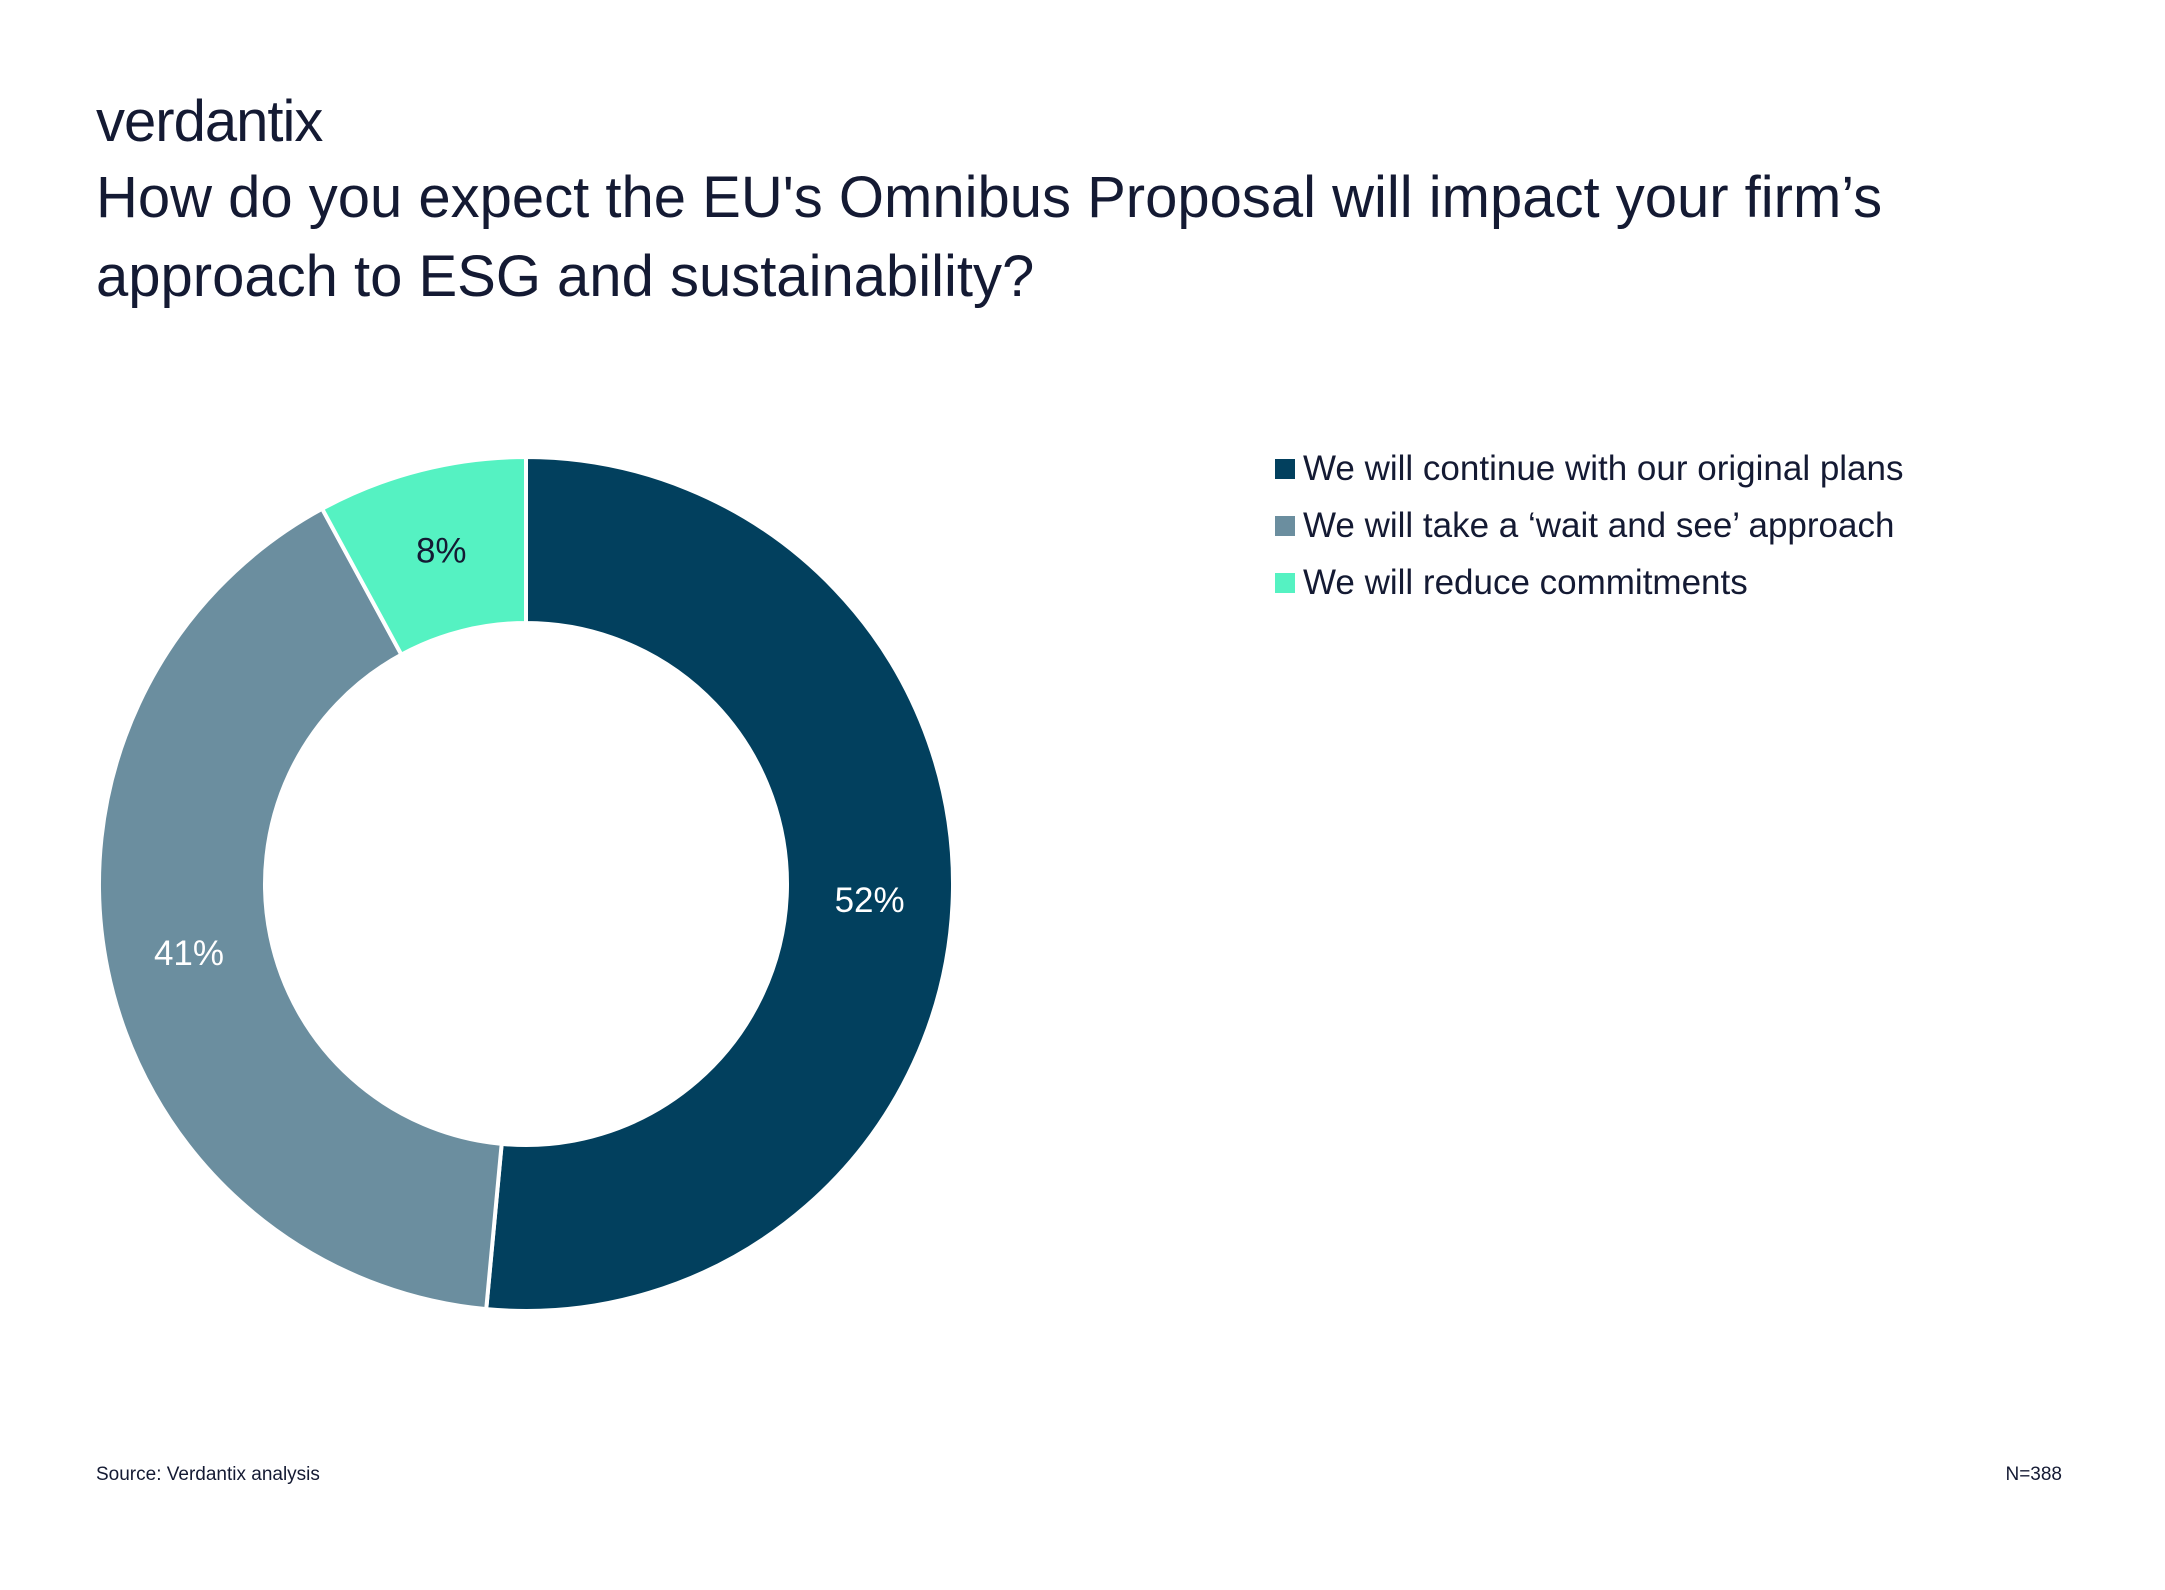 The image size is (2165, 1590). Describe the element at coordinates (870, 900) in the screenshot. I see `data-label-continue: 52%` at that location.